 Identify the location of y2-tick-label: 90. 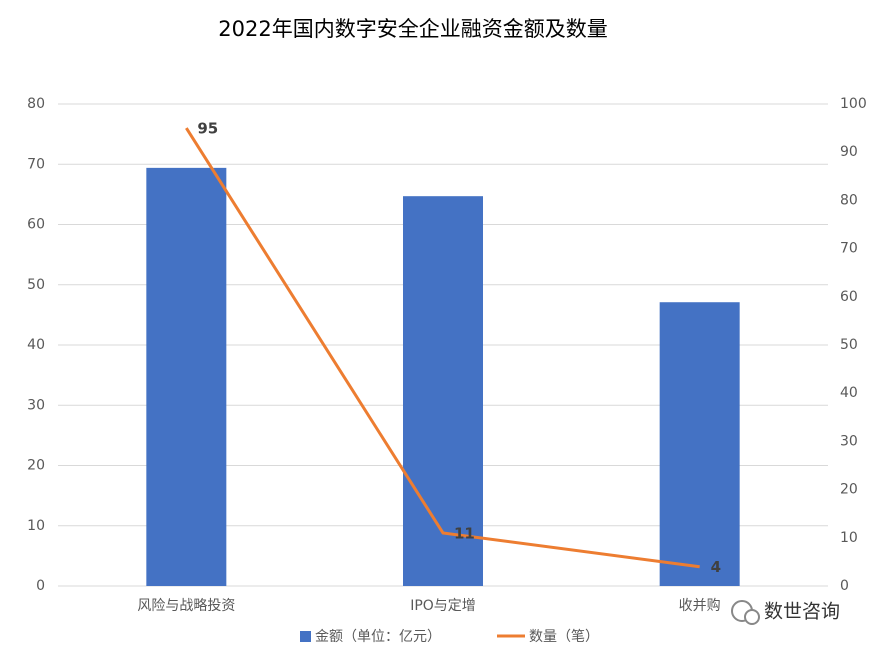
(849, 152).